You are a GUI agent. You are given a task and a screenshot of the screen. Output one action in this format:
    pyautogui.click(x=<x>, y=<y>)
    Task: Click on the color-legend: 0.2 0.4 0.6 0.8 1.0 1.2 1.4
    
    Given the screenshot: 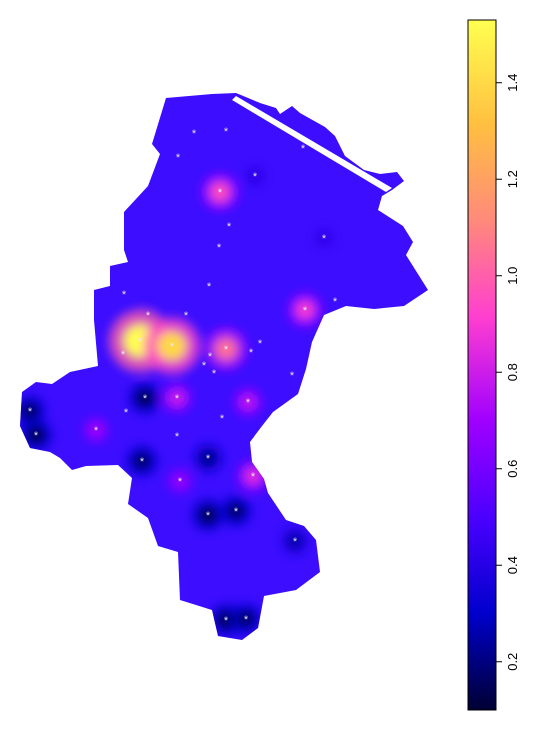 What is the action you would take?
    pyautogui.click(x=493, y=365)
    